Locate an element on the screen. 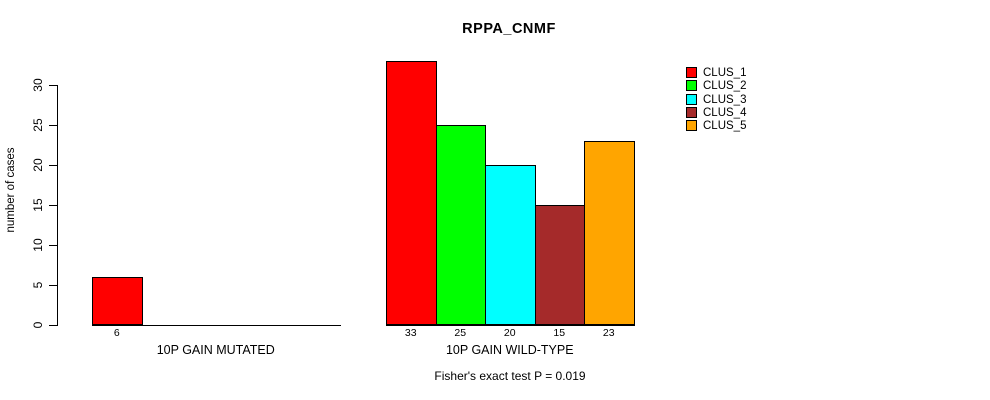 The width and height of the screenshot is (990, 400). x-axis-group-label: 10P GAIN WILD-TYPE is located at coordinates (509, 350).